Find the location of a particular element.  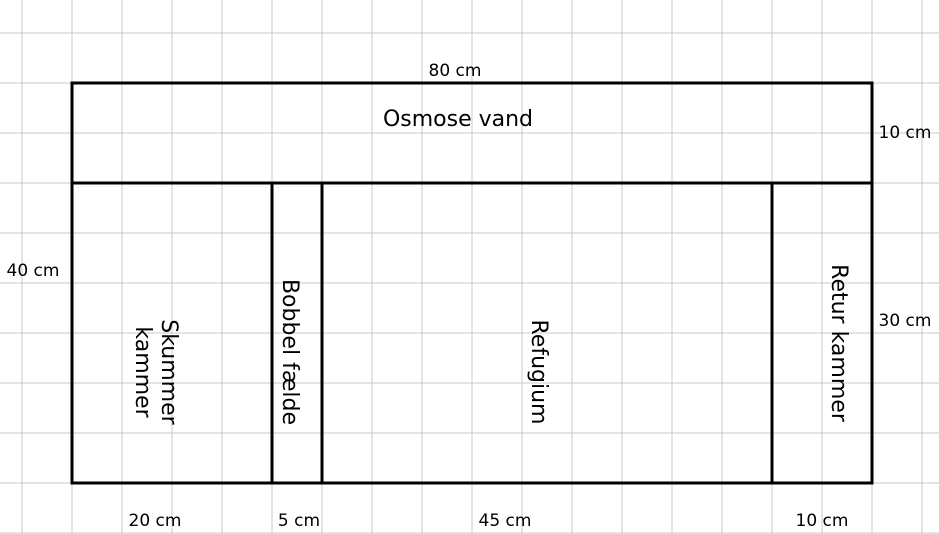

compartment-label: Refugium is located at coordinates (538, 372).